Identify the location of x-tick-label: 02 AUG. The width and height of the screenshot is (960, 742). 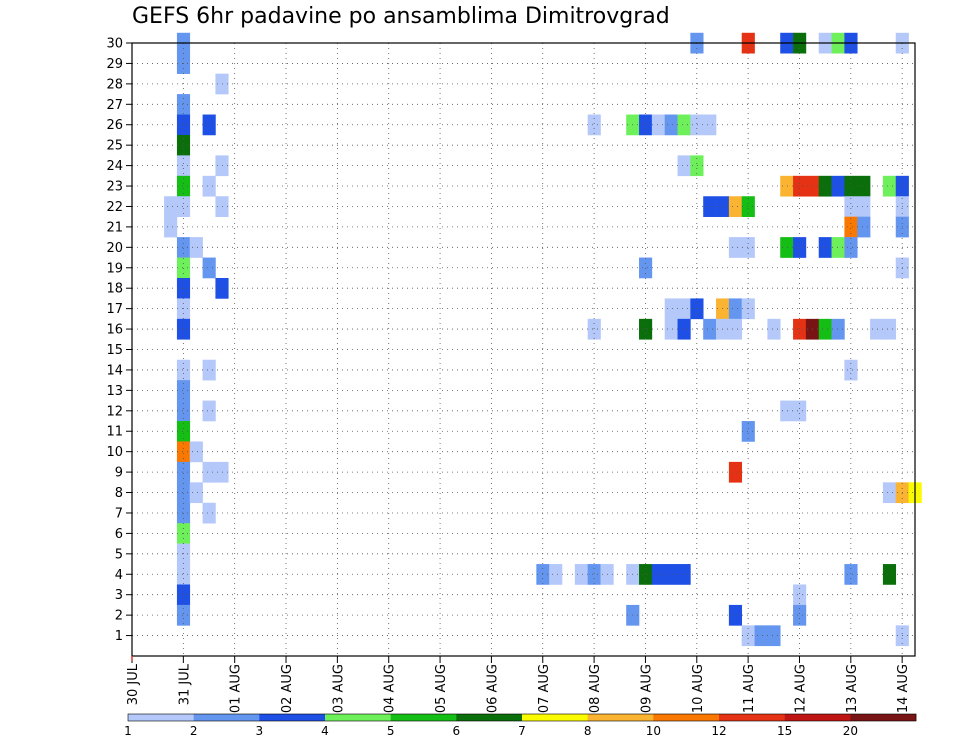
(287, 688).